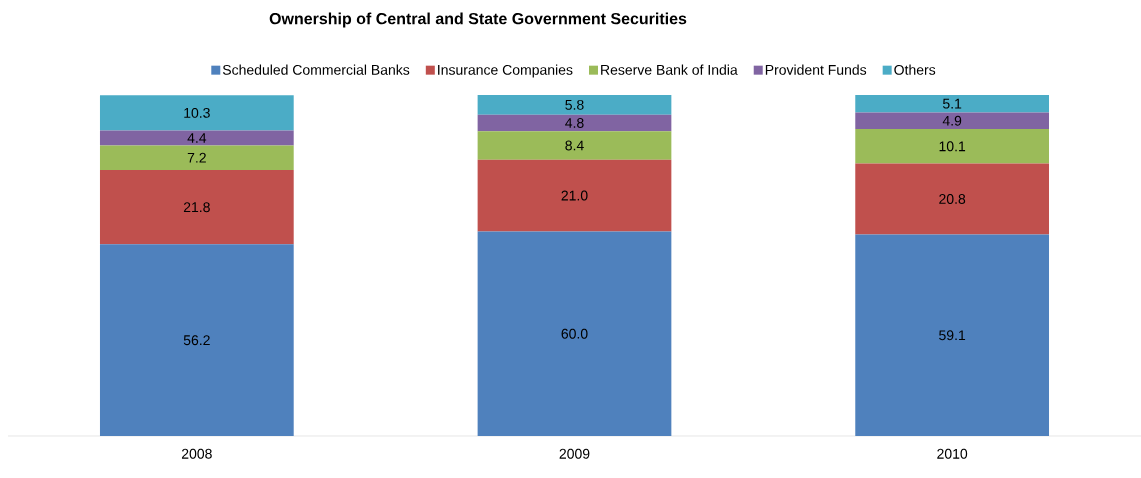 This screenshot has width=1141, height=478. What do you see at coordinates (574, 453) in the screenshot?
I see `x-tick-label: 2009` at bounding box center [574, 453].